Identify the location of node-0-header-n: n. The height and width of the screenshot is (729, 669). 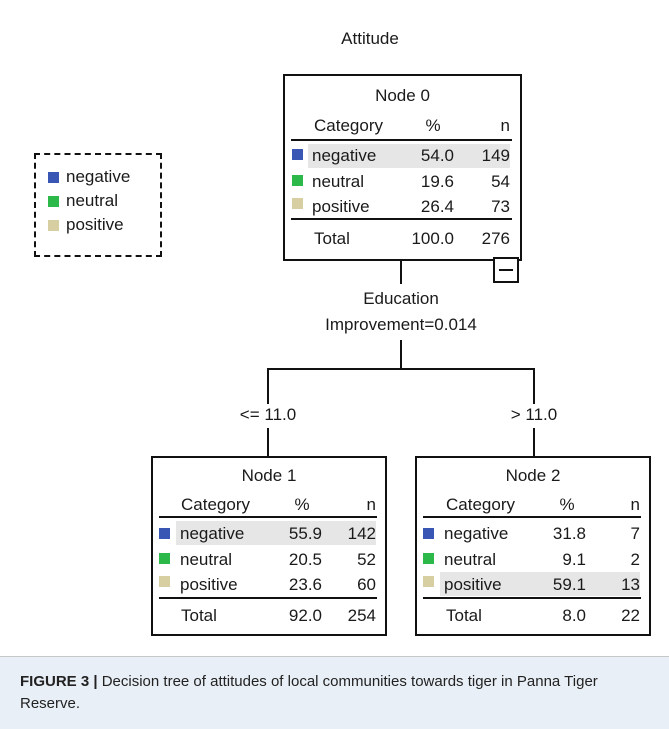
(505, 125).